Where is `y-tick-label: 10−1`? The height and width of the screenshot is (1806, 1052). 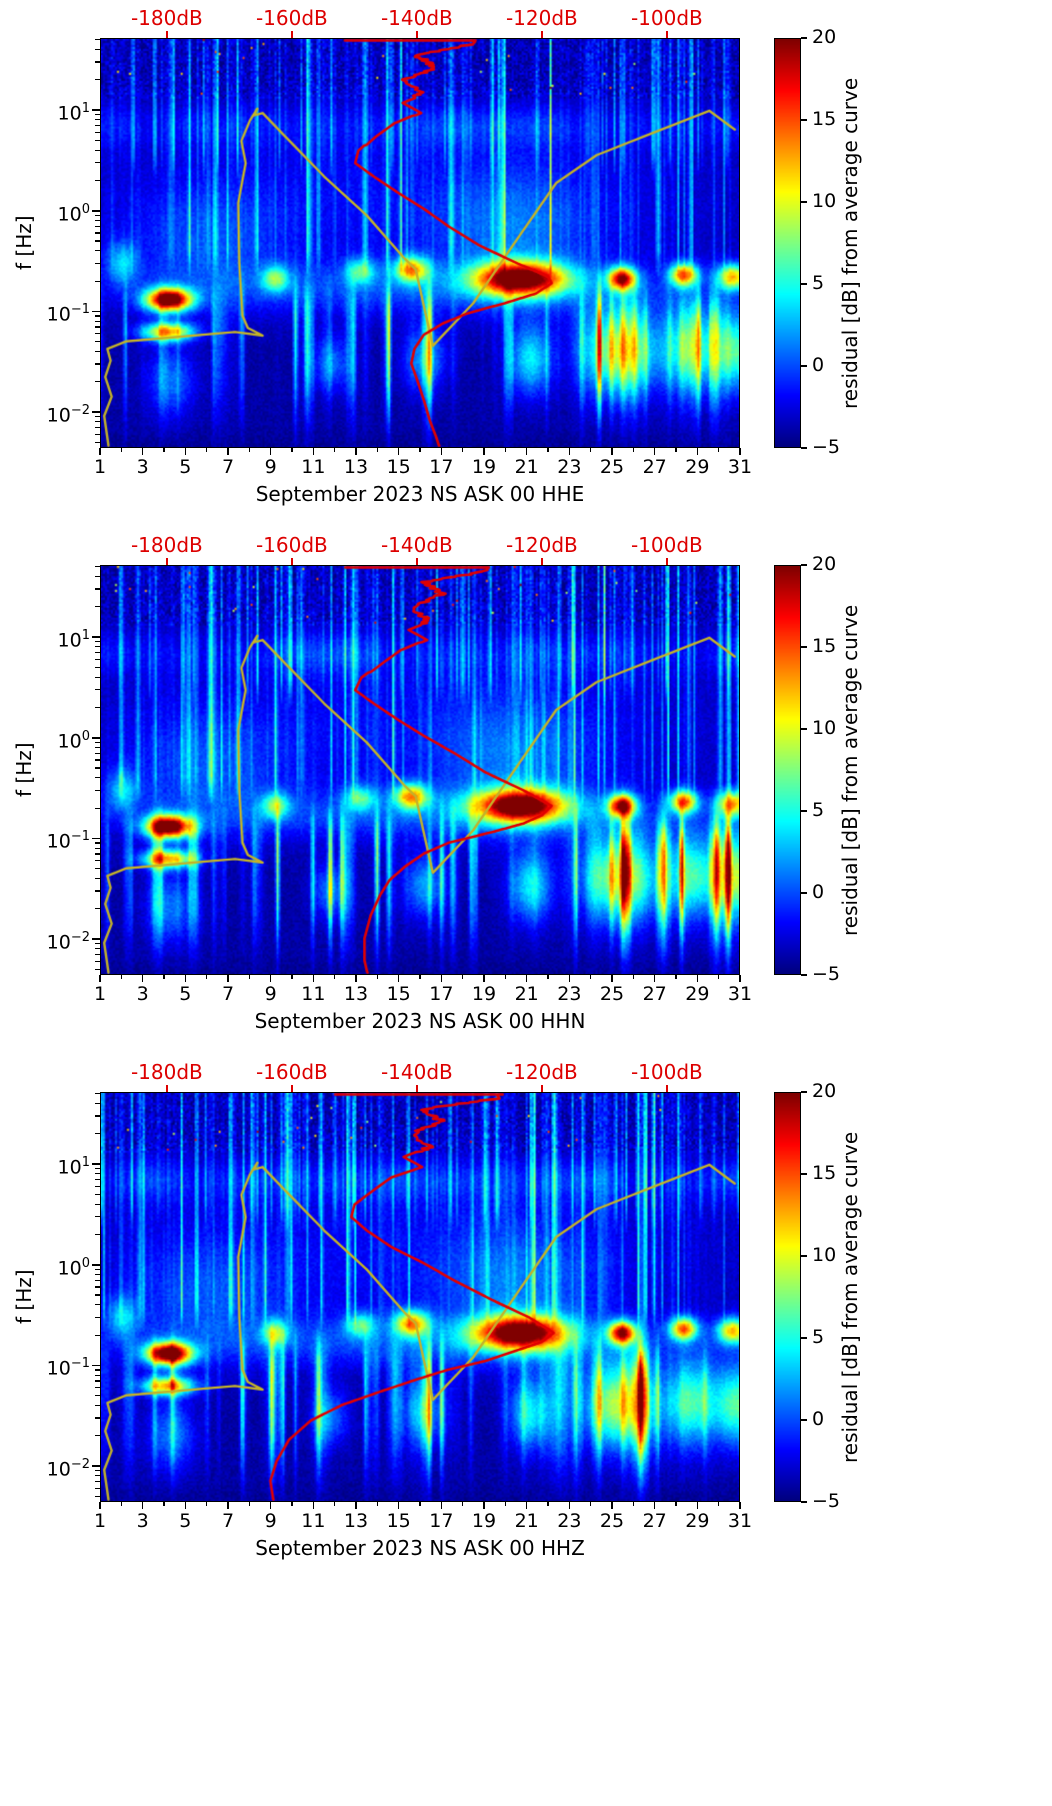 y-tick-label: 10−1 is located at coordinates (68, 314).